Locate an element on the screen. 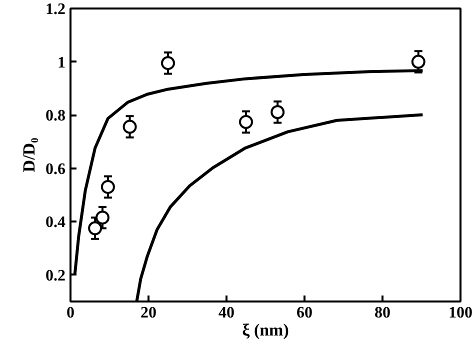 This screenshot has width=474, height=346. x-tick-label: 0 is located at coordinates (70, 313).